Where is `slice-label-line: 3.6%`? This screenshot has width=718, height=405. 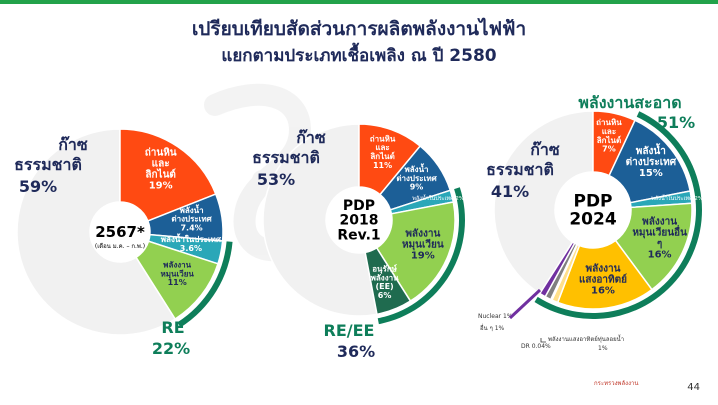 slice-label-line: 3.6% is located at coordinates (191, 248).